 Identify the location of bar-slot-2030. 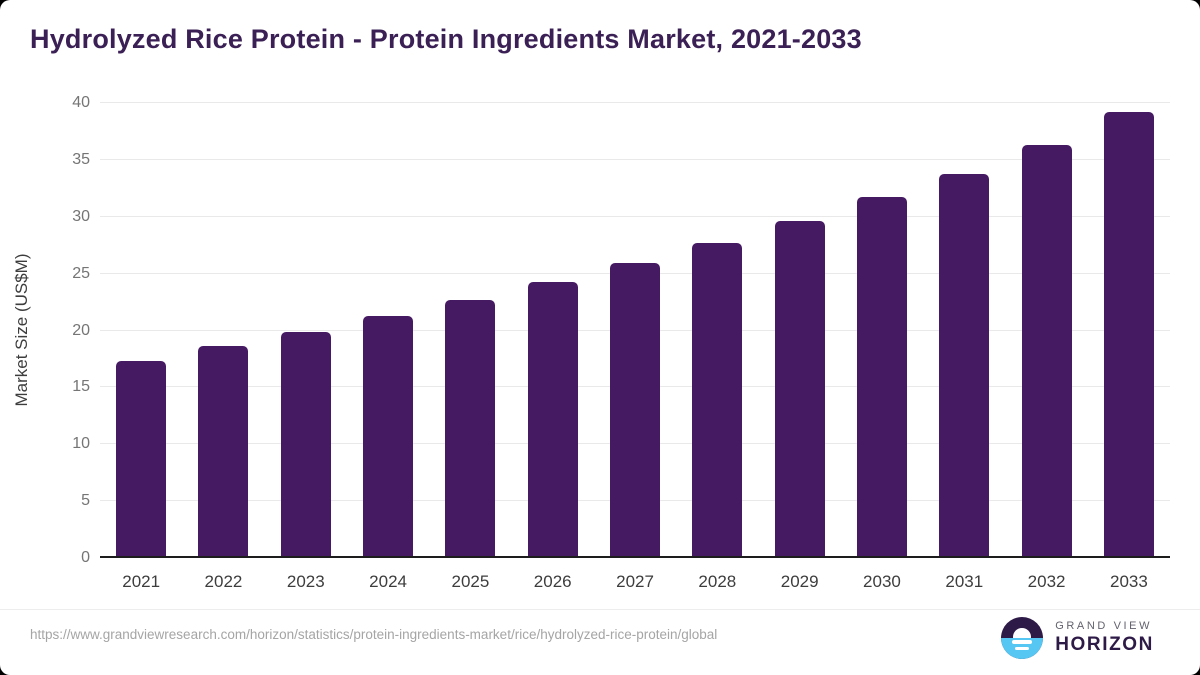
(882, 330).